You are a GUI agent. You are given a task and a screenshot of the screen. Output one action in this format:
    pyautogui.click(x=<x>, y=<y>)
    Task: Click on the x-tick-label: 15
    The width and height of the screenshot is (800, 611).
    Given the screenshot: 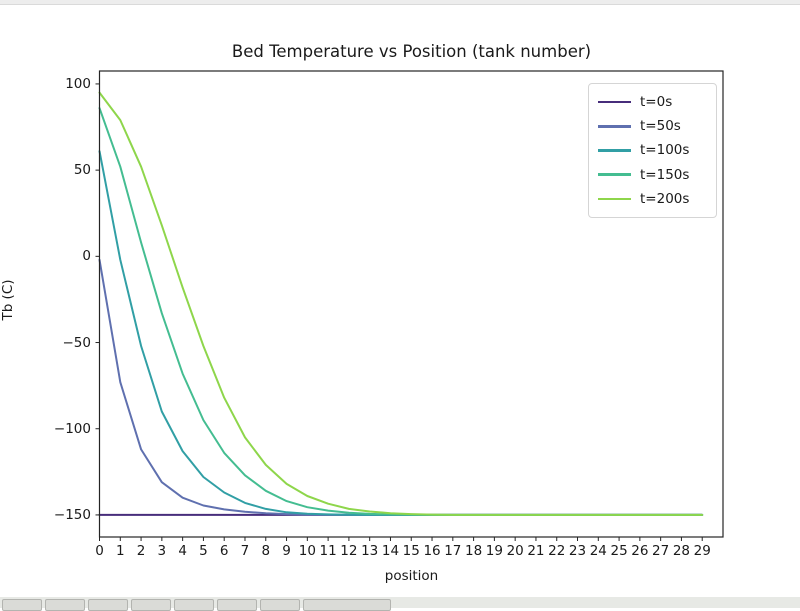 What is the action you would take?
    pyautogui.click(x=411, y=551)
    